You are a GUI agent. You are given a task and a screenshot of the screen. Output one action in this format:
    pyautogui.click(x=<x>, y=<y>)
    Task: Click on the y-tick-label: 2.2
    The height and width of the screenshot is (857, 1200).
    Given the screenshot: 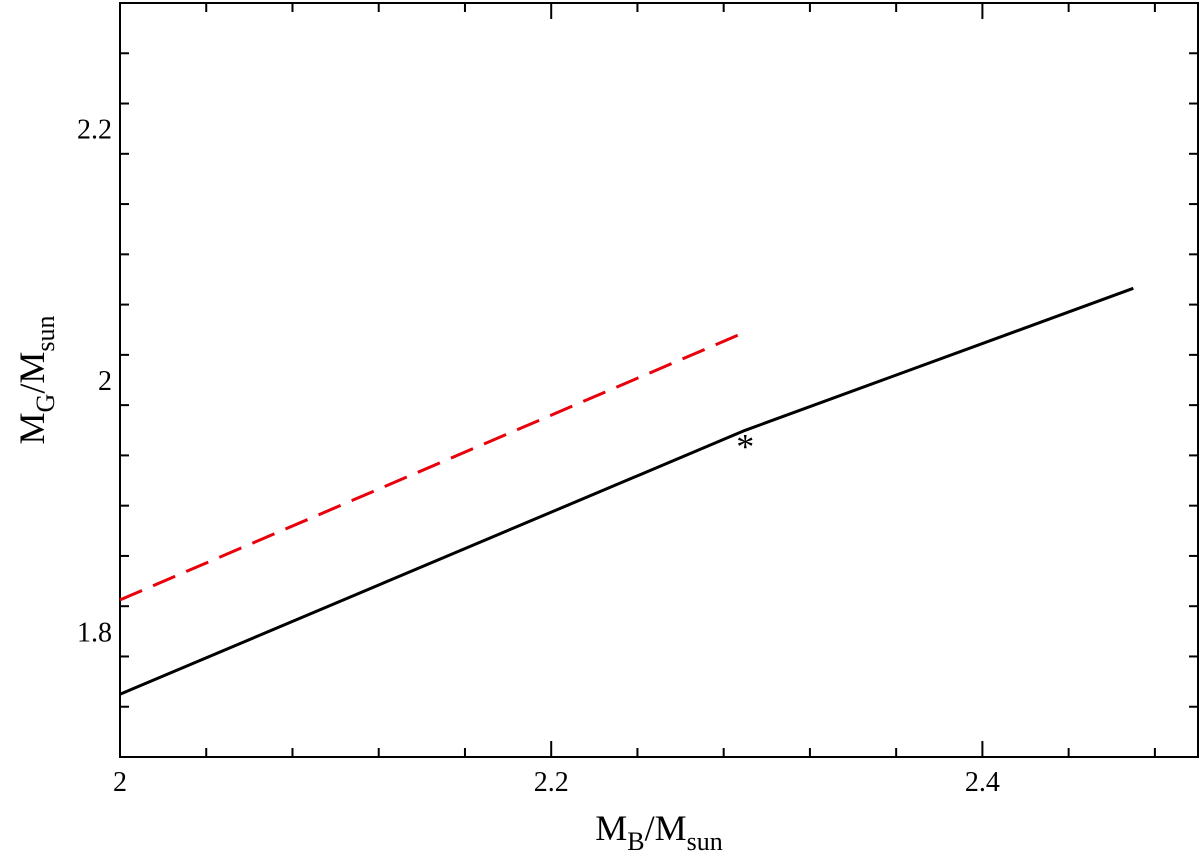 What is the action you would take?
    pyautogui.click(x=94, y=130)
    